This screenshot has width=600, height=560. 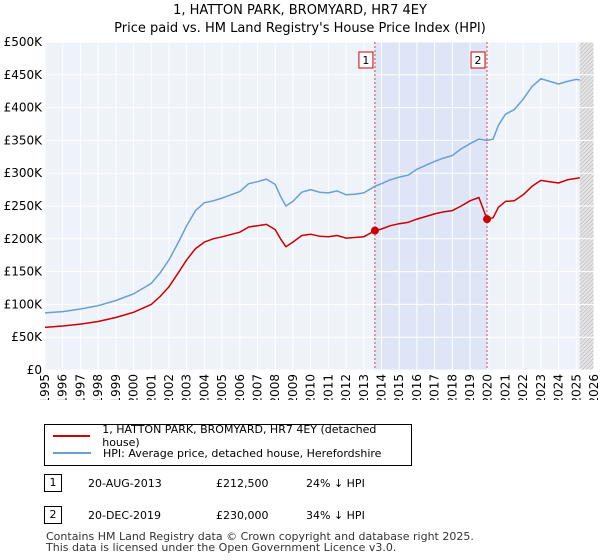 I want to click on x-tick-label: 2002, so click(x=169, y=387).